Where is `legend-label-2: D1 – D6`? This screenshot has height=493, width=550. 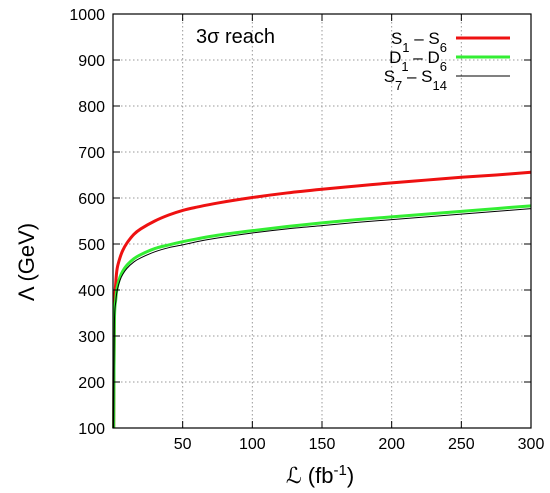
legend-label-2: D1 – D6 is located at coordinates (418, 61).